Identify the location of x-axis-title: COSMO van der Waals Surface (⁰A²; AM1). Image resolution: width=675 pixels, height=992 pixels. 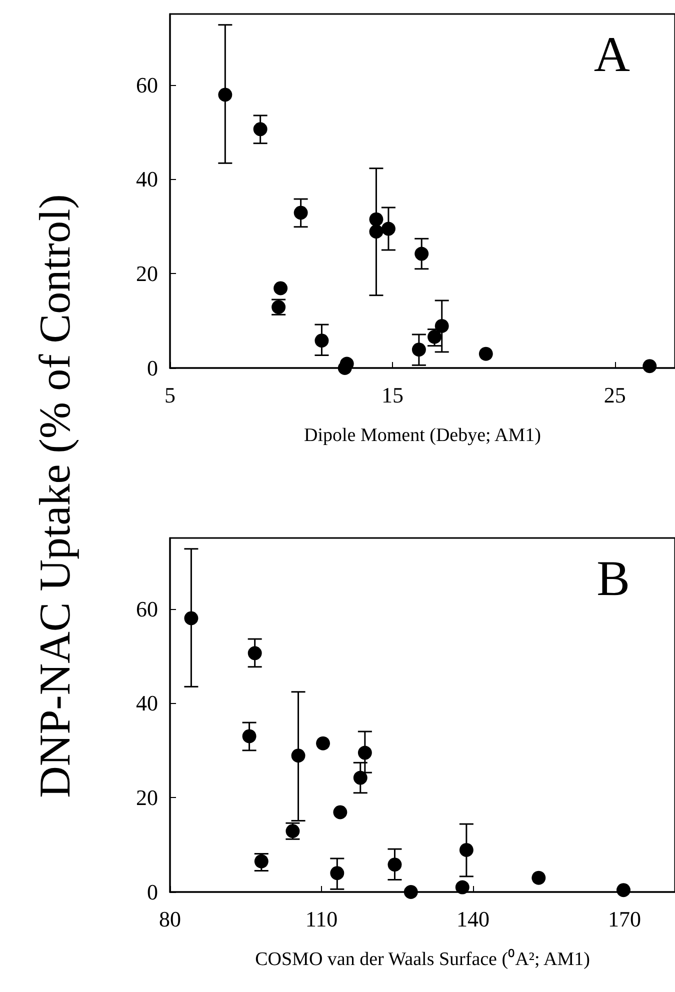
(422, 959).